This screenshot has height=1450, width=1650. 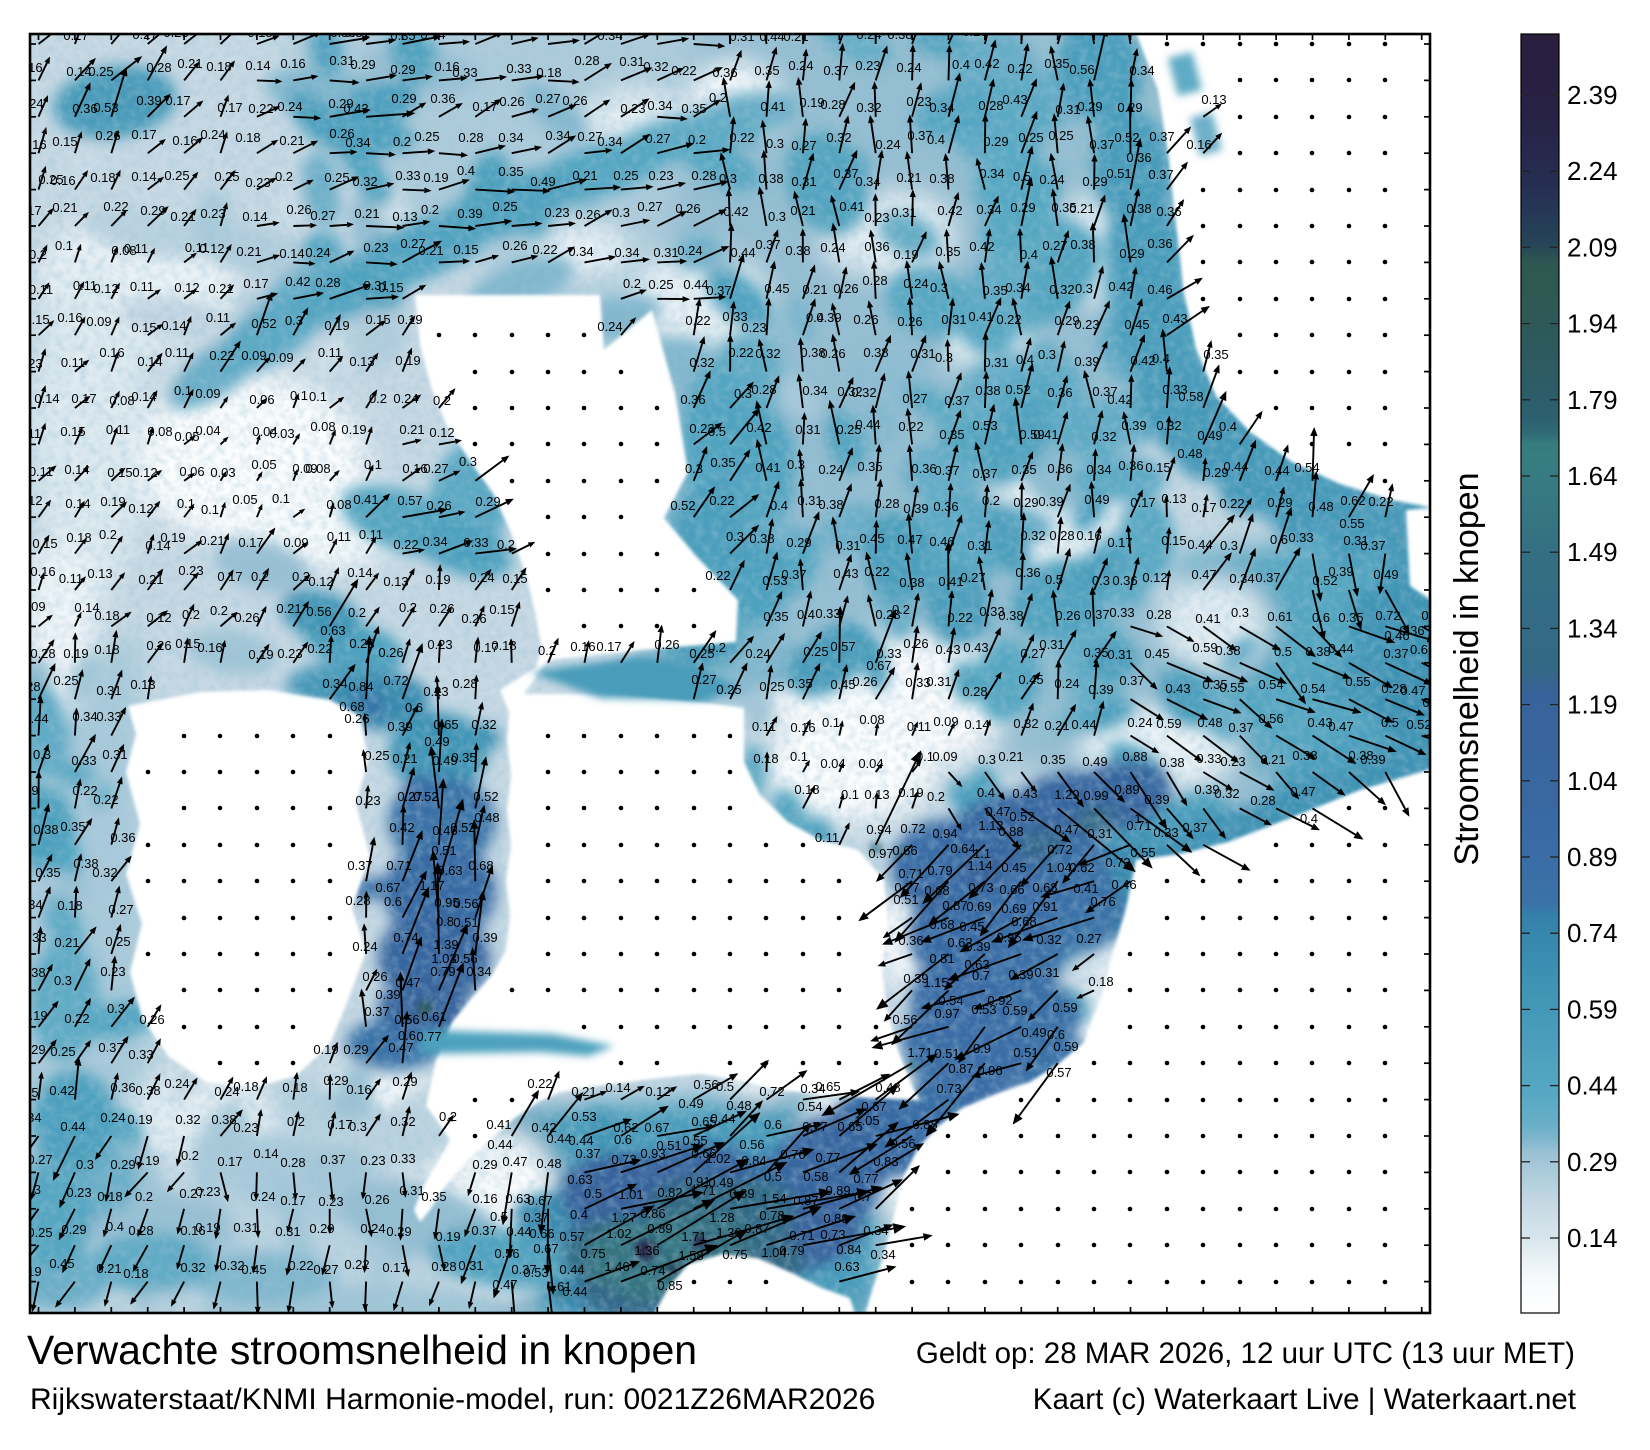 What do you see at coordinates (1058, 30) in the screenshot?
I see `svg-text: 0.29` at bounding box center [1058, 30].